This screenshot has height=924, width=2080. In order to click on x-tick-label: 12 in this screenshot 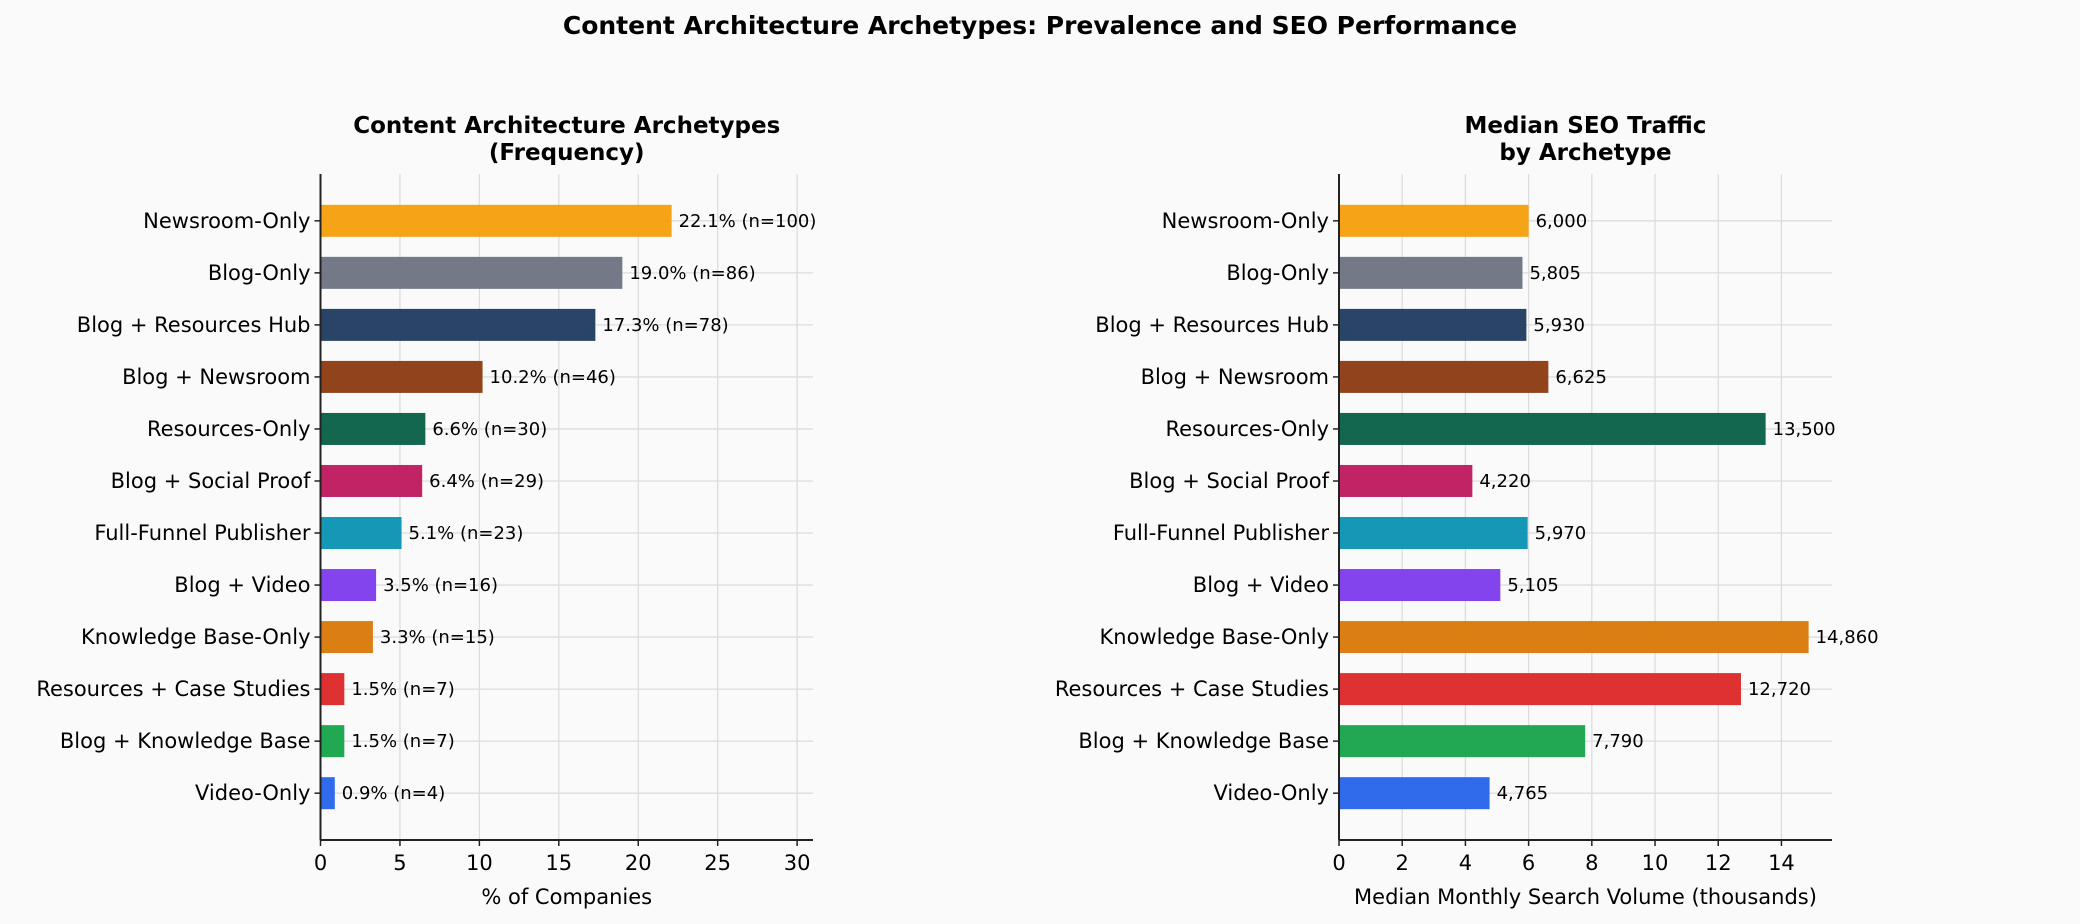, I will do `click(1718, 863)`.